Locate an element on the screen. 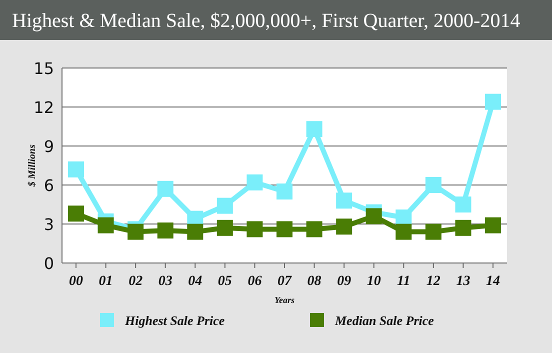  y-tick-label: 12 is located at coordinates (44, 107).